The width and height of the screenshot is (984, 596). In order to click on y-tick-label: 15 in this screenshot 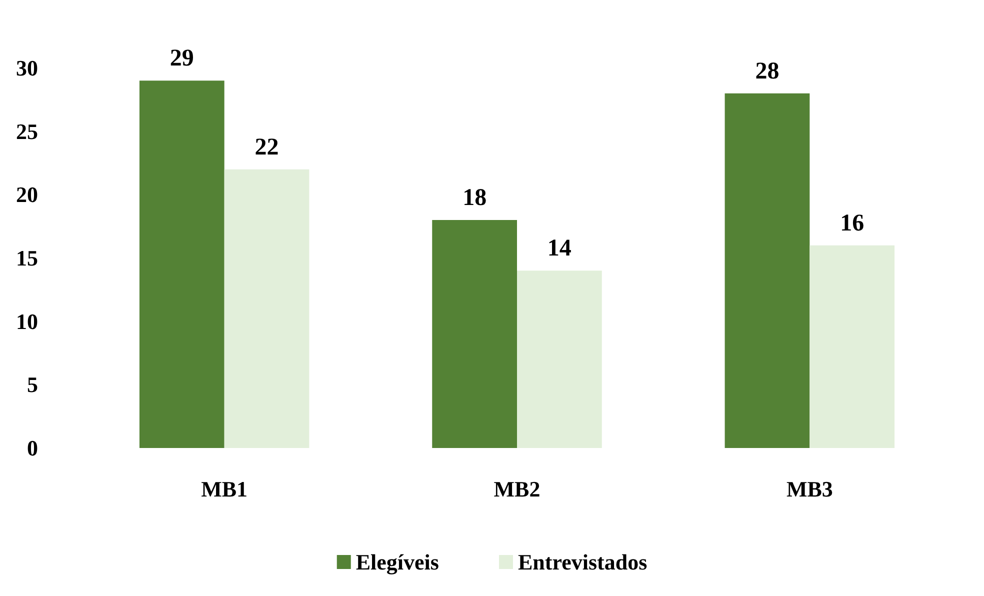, I will do `click(27, 258)`.